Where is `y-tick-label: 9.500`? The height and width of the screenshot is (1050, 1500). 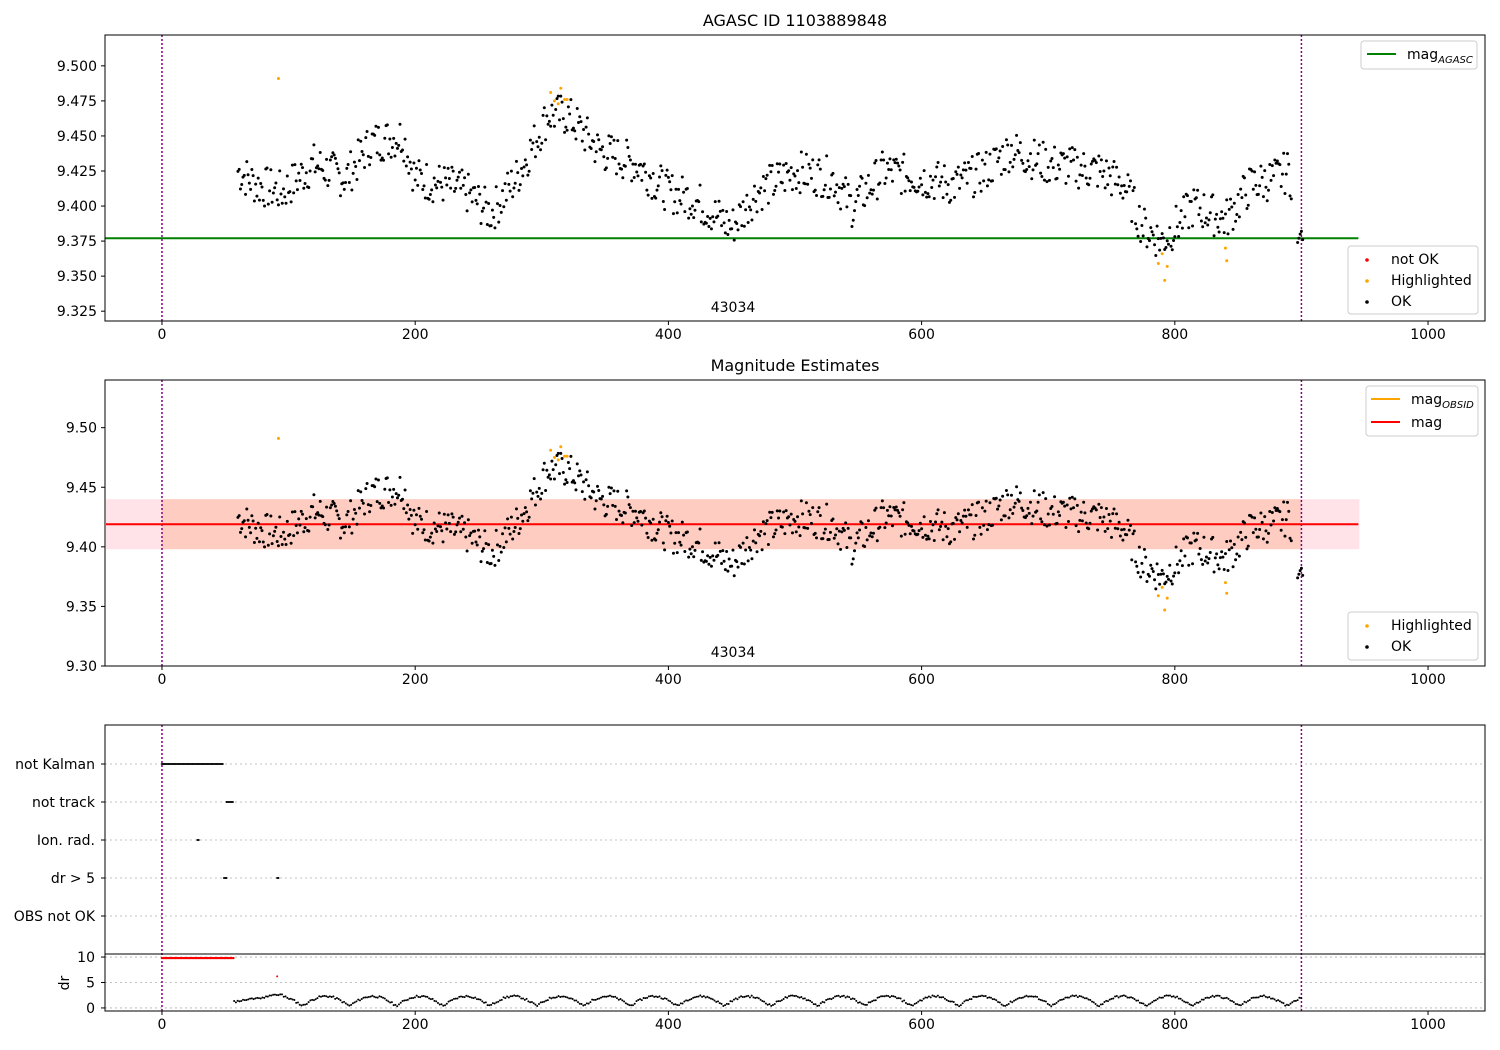
y-tick-label: 9.500 is located at coordinates (77, 67).